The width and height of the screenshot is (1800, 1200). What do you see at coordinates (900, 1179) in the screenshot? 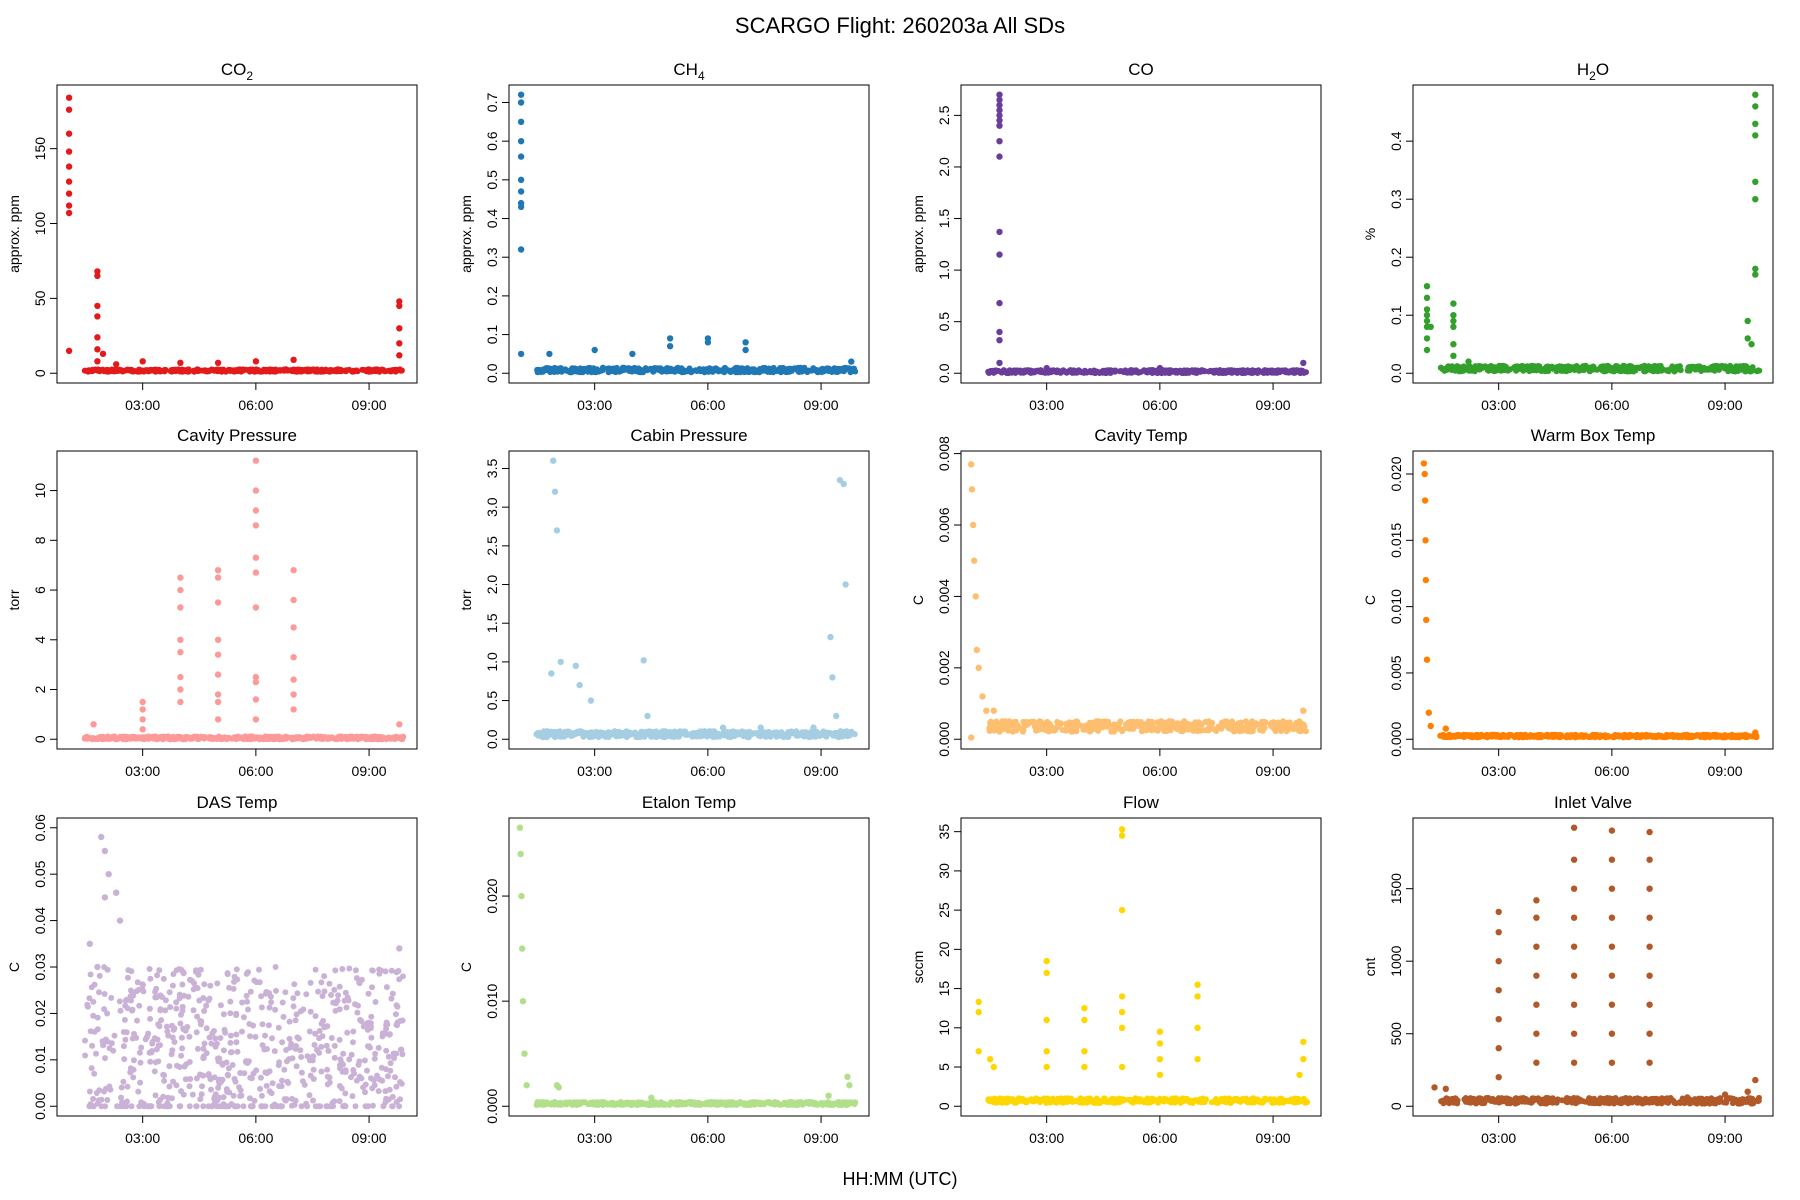
I see `figure-x-axis-label: HH:MM (UTC)` at bounding box center [900, 1179].